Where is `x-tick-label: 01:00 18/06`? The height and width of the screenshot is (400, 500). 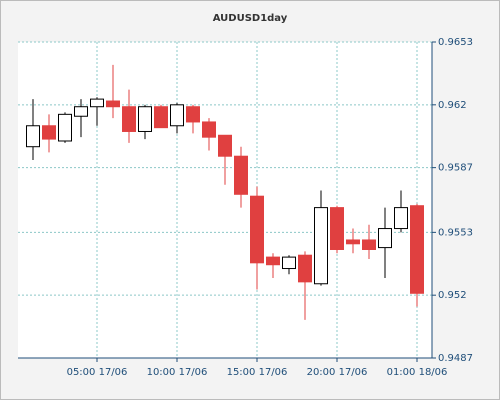
x-tick-label: 01:00 18/06 is located at coordinates (417, 372).